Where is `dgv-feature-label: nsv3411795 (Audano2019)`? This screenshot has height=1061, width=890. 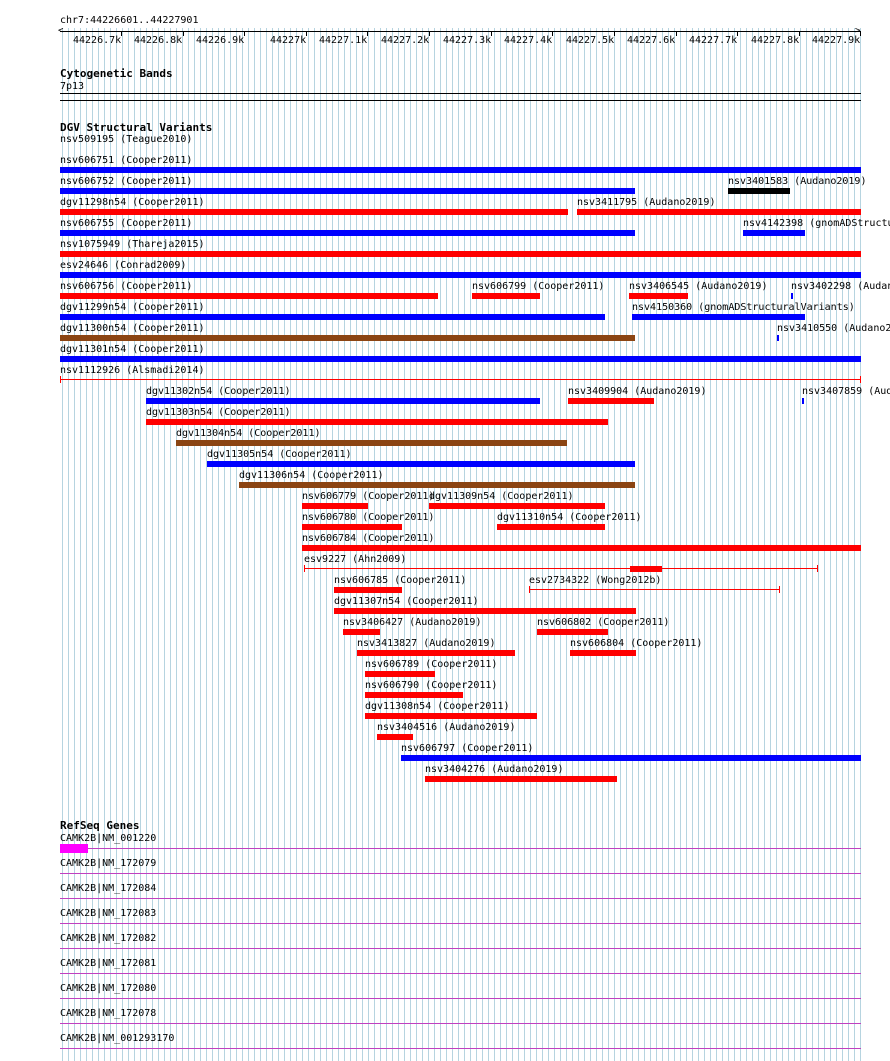
dgv-feature-label: nsv3411795 (Audano2019) is located at coordinates (646, 202).